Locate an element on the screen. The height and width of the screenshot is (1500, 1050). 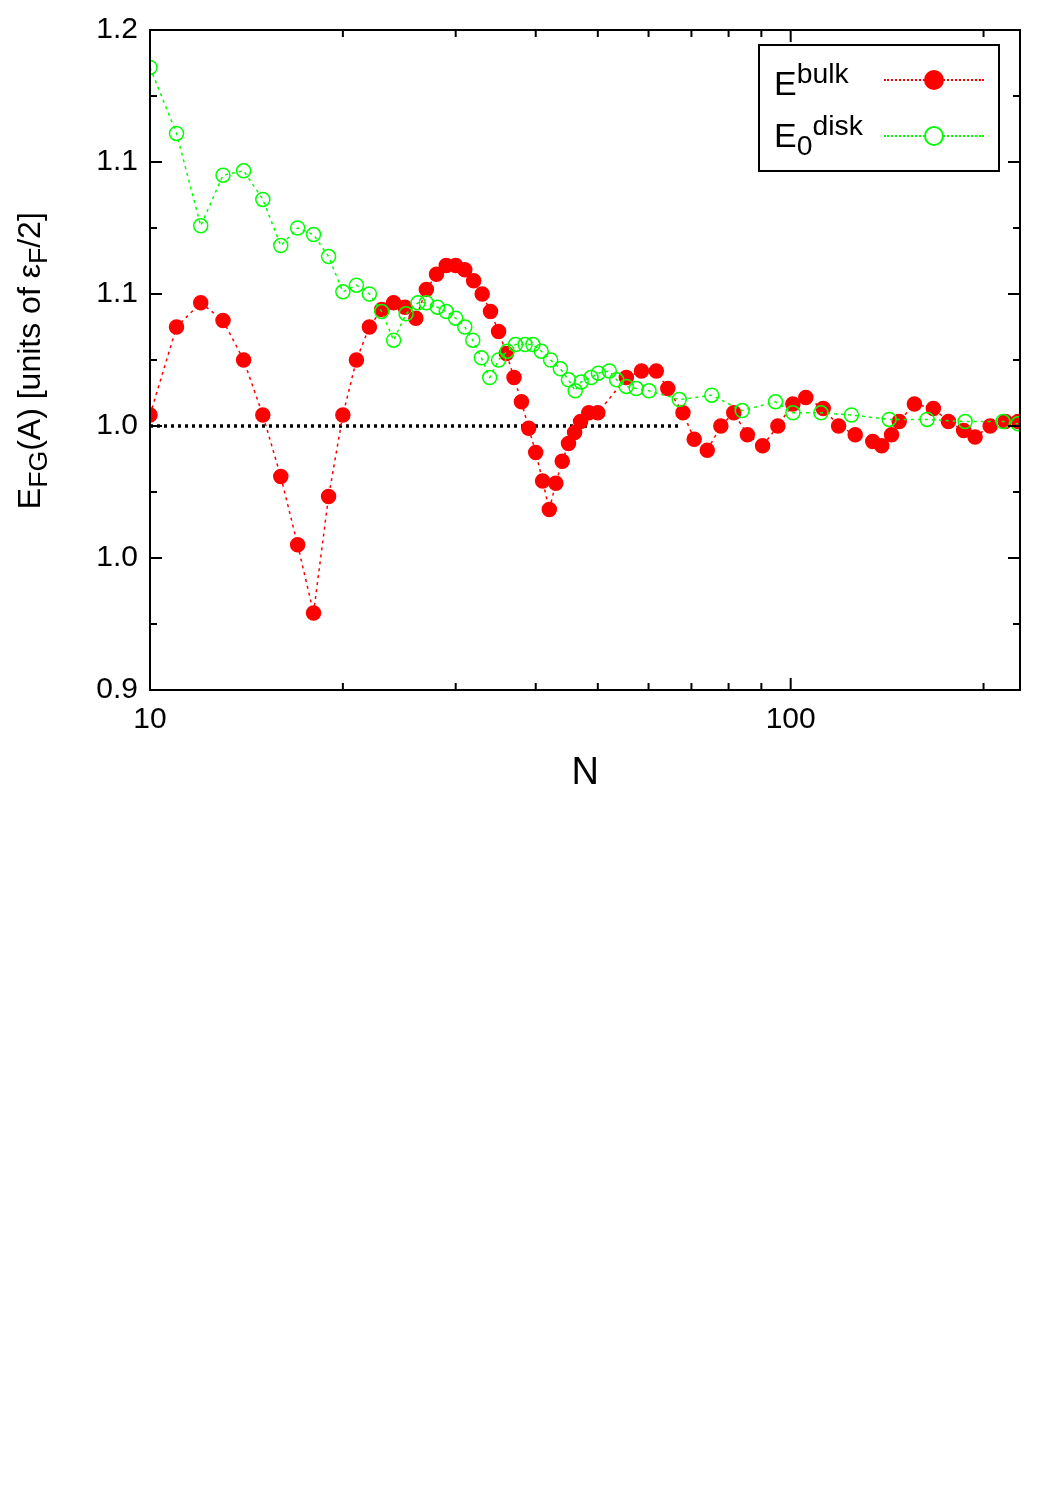
x-tick-label: 100 is located at coordinates (790, 718).